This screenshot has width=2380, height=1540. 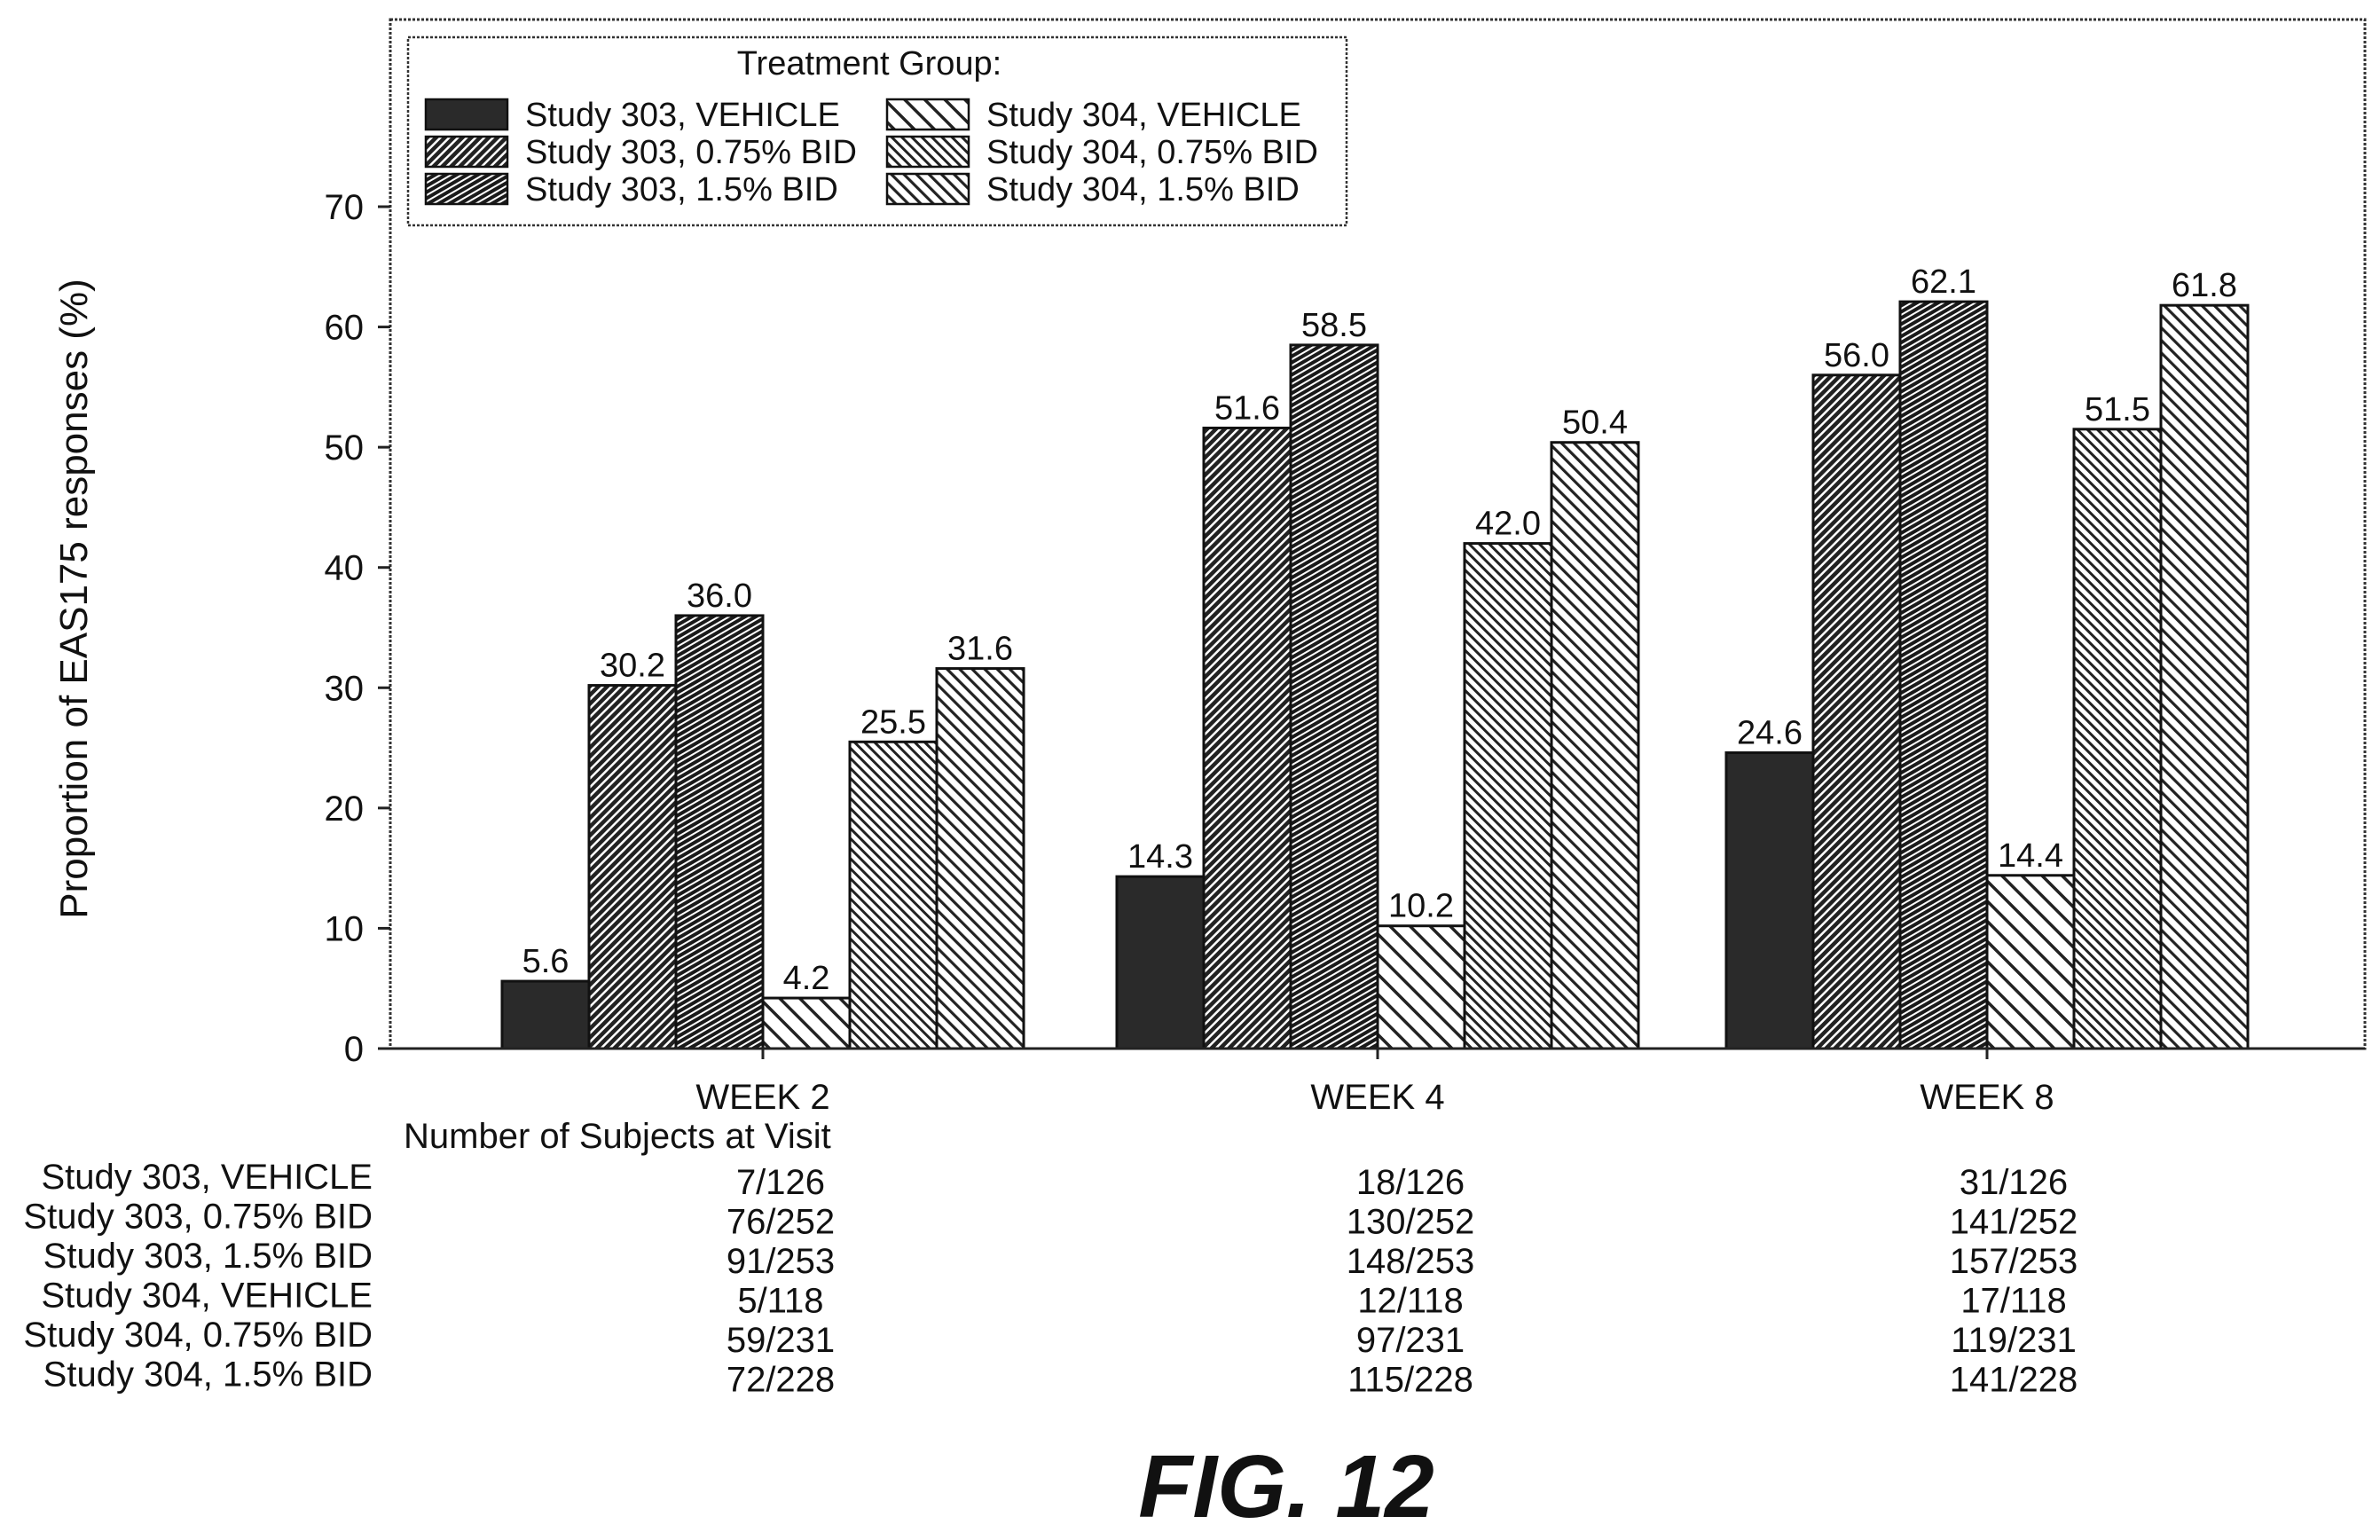 I want to click on subjects-cell: 148/253, so click(x=1411, y=1261).